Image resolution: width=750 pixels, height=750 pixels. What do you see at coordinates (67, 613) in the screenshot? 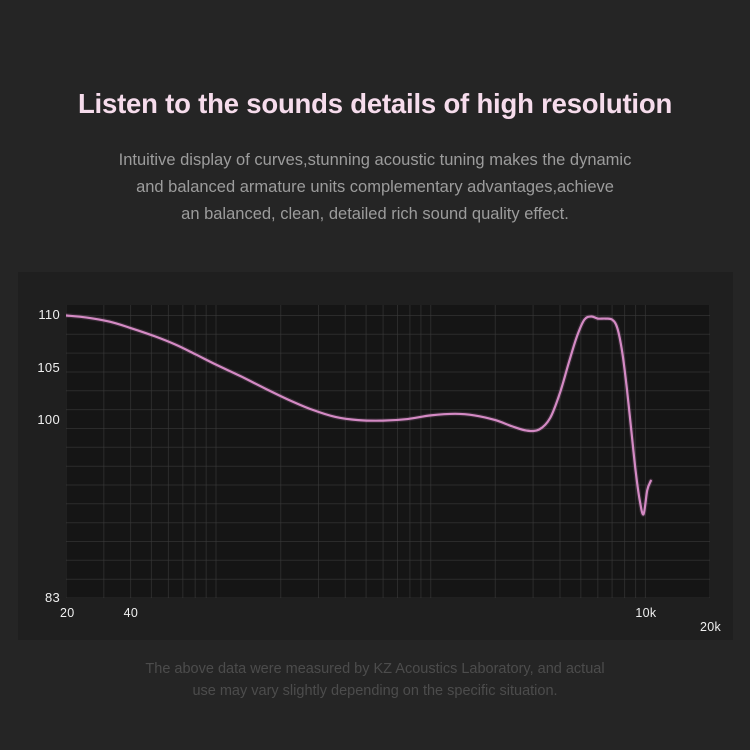
I see `x-axis-tick-20: 20` at bounding box center [67, 613].